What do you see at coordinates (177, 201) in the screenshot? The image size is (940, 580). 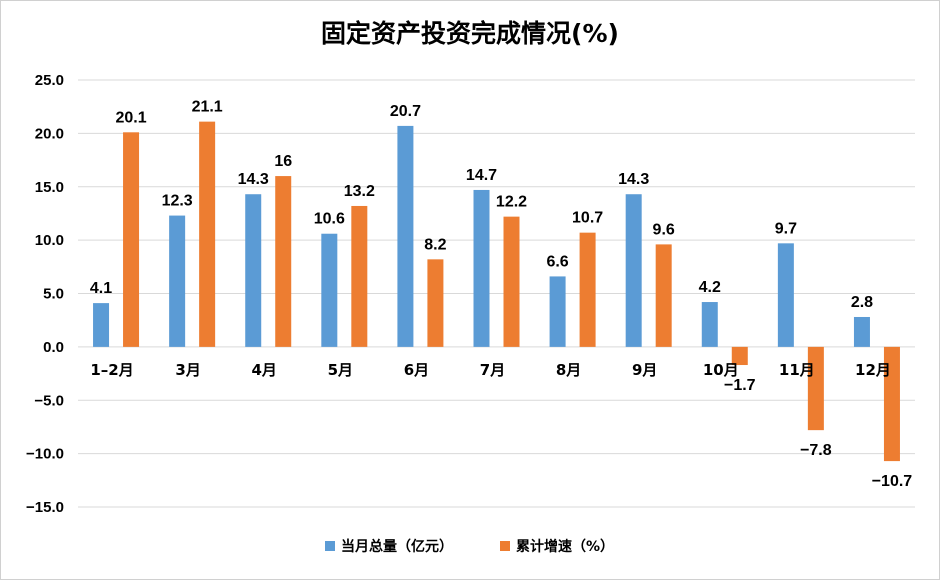 I see `data-label: 12.3` at bounding box center [177, 201].